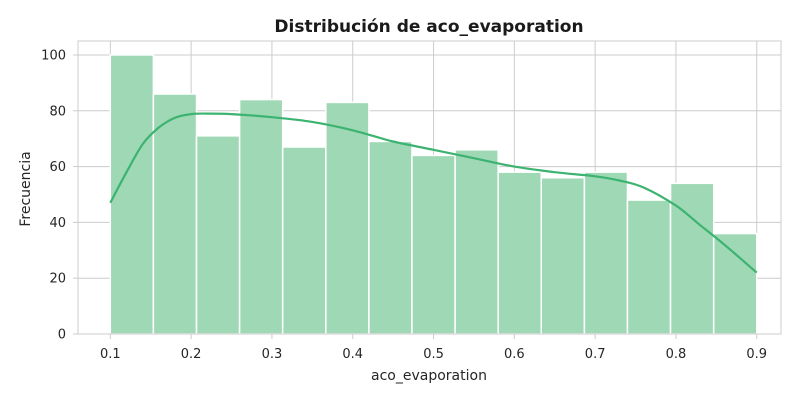  Describe the element at coordinates (272, 354) in the screenshot. I see `x-tick-label-2: 0.3` at that location.